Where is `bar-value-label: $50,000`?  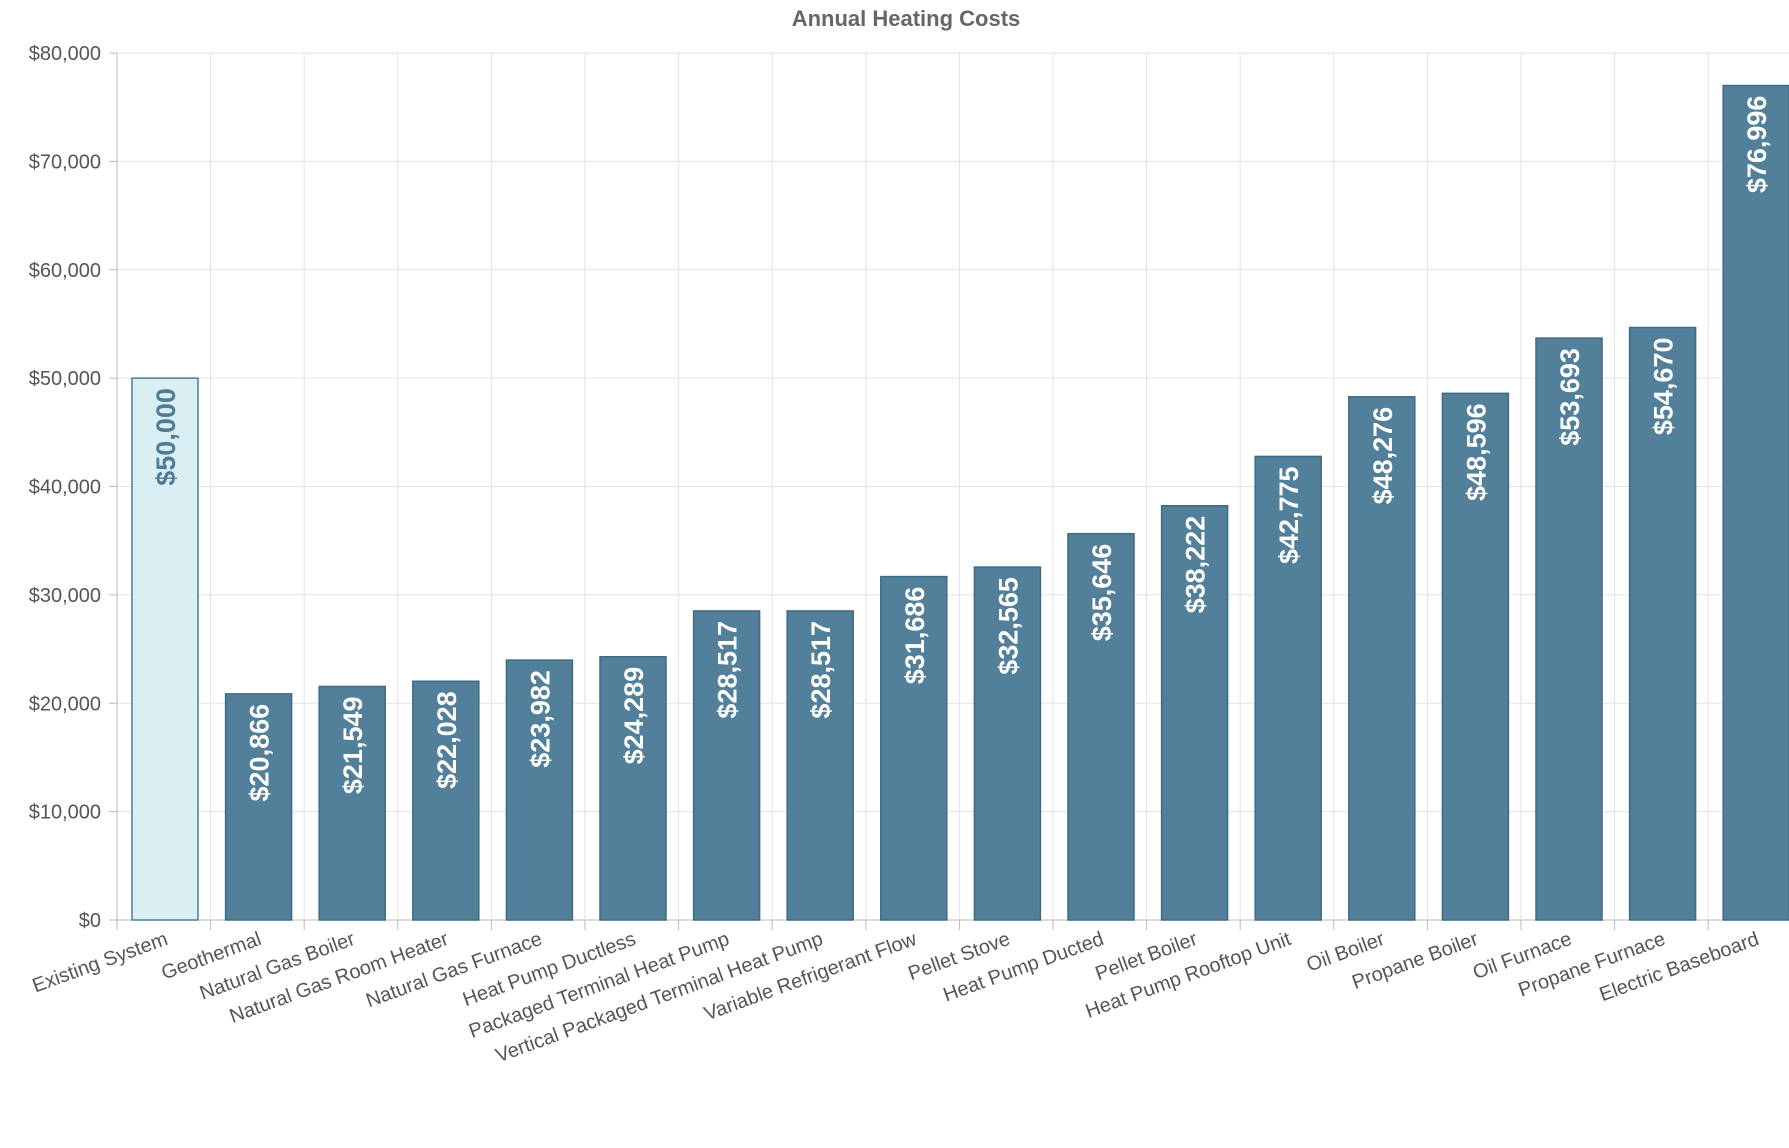 bar-value-label: $50,000 is located at coordinates (166, 437).